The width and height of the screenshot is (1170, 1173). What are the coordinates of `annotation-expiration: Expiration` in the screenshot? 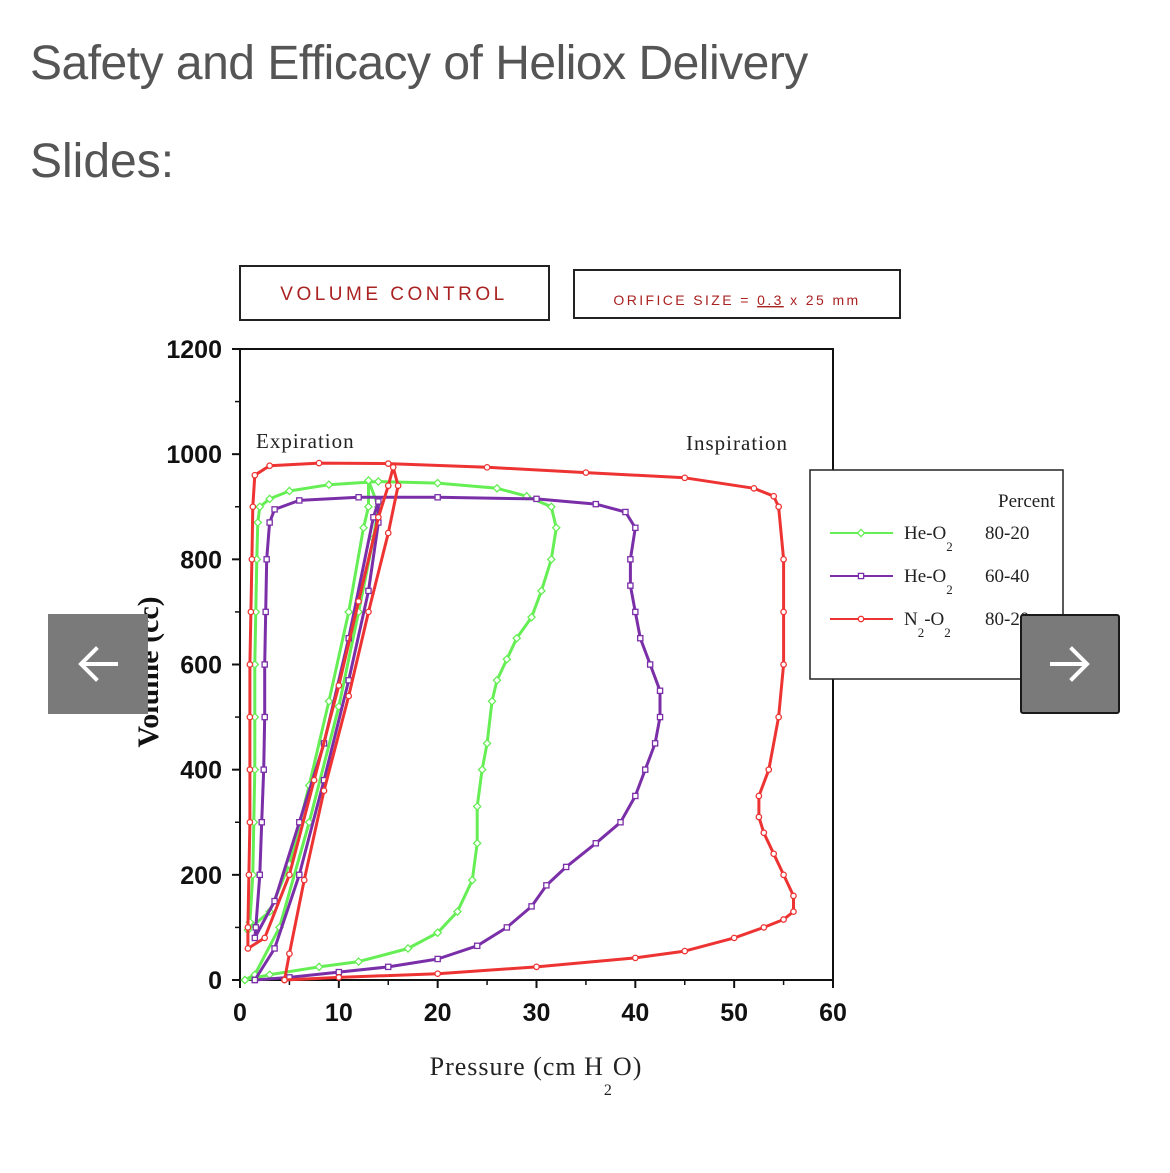 It's located at (305, 441).